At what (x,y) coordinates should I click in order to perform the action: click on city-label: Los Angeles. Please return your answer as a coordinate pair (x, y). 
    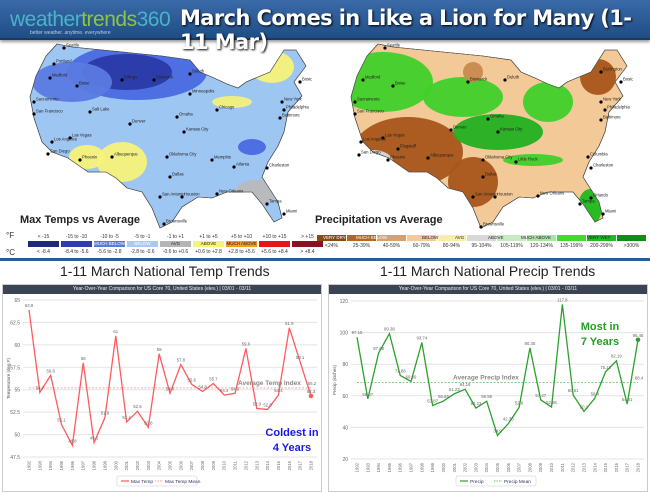
    Looking at the image, I should click on (374, 139).